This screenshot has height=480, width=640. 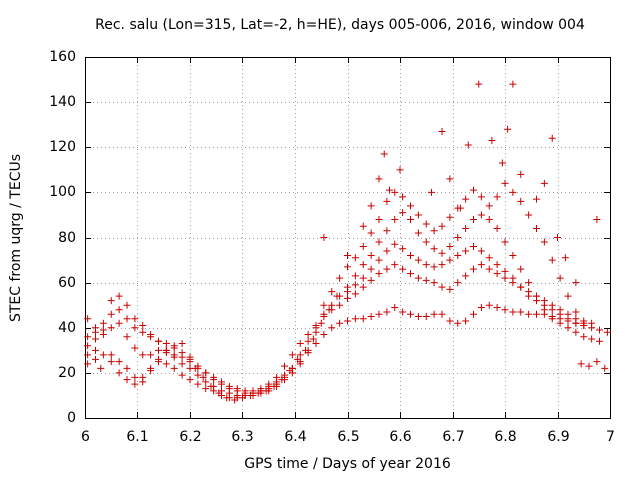 I want to click on y-tick-label: 20, so click(x=67, y=372).